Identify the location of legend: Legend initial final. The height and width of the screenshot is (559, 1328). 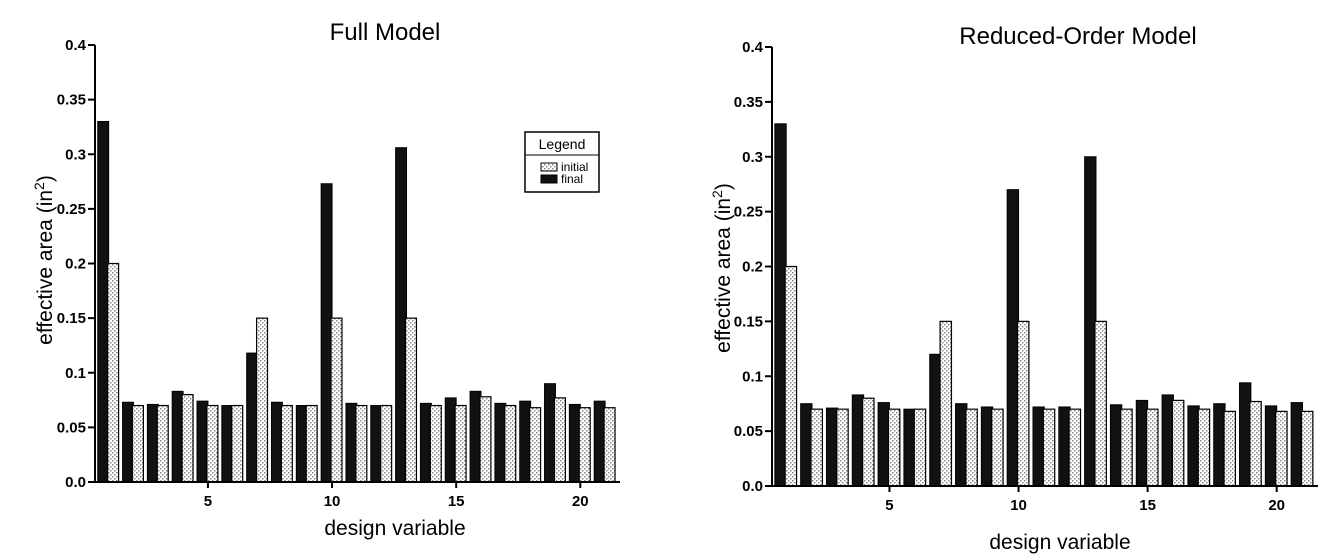
(562, 162).